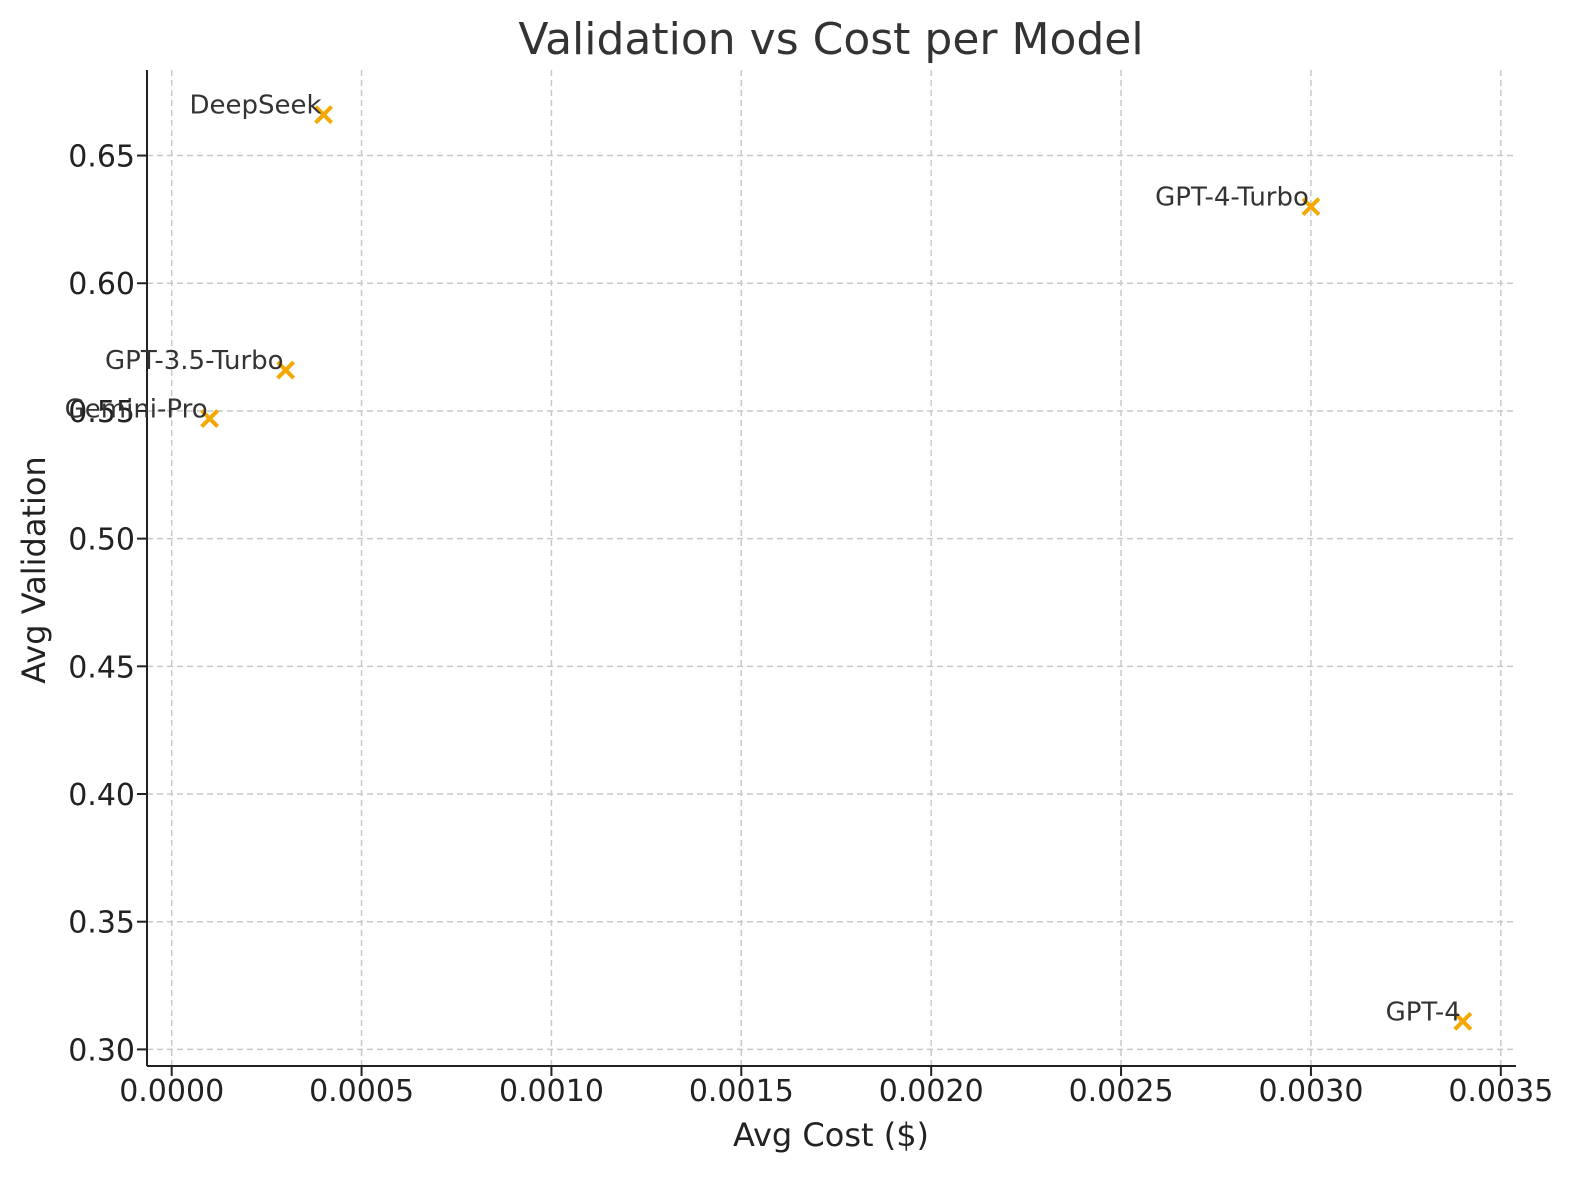 The width and height of the screenshot is (1577, 1180). I want to click on data-point: GPT-4-Turbo, so click(1238, 200).